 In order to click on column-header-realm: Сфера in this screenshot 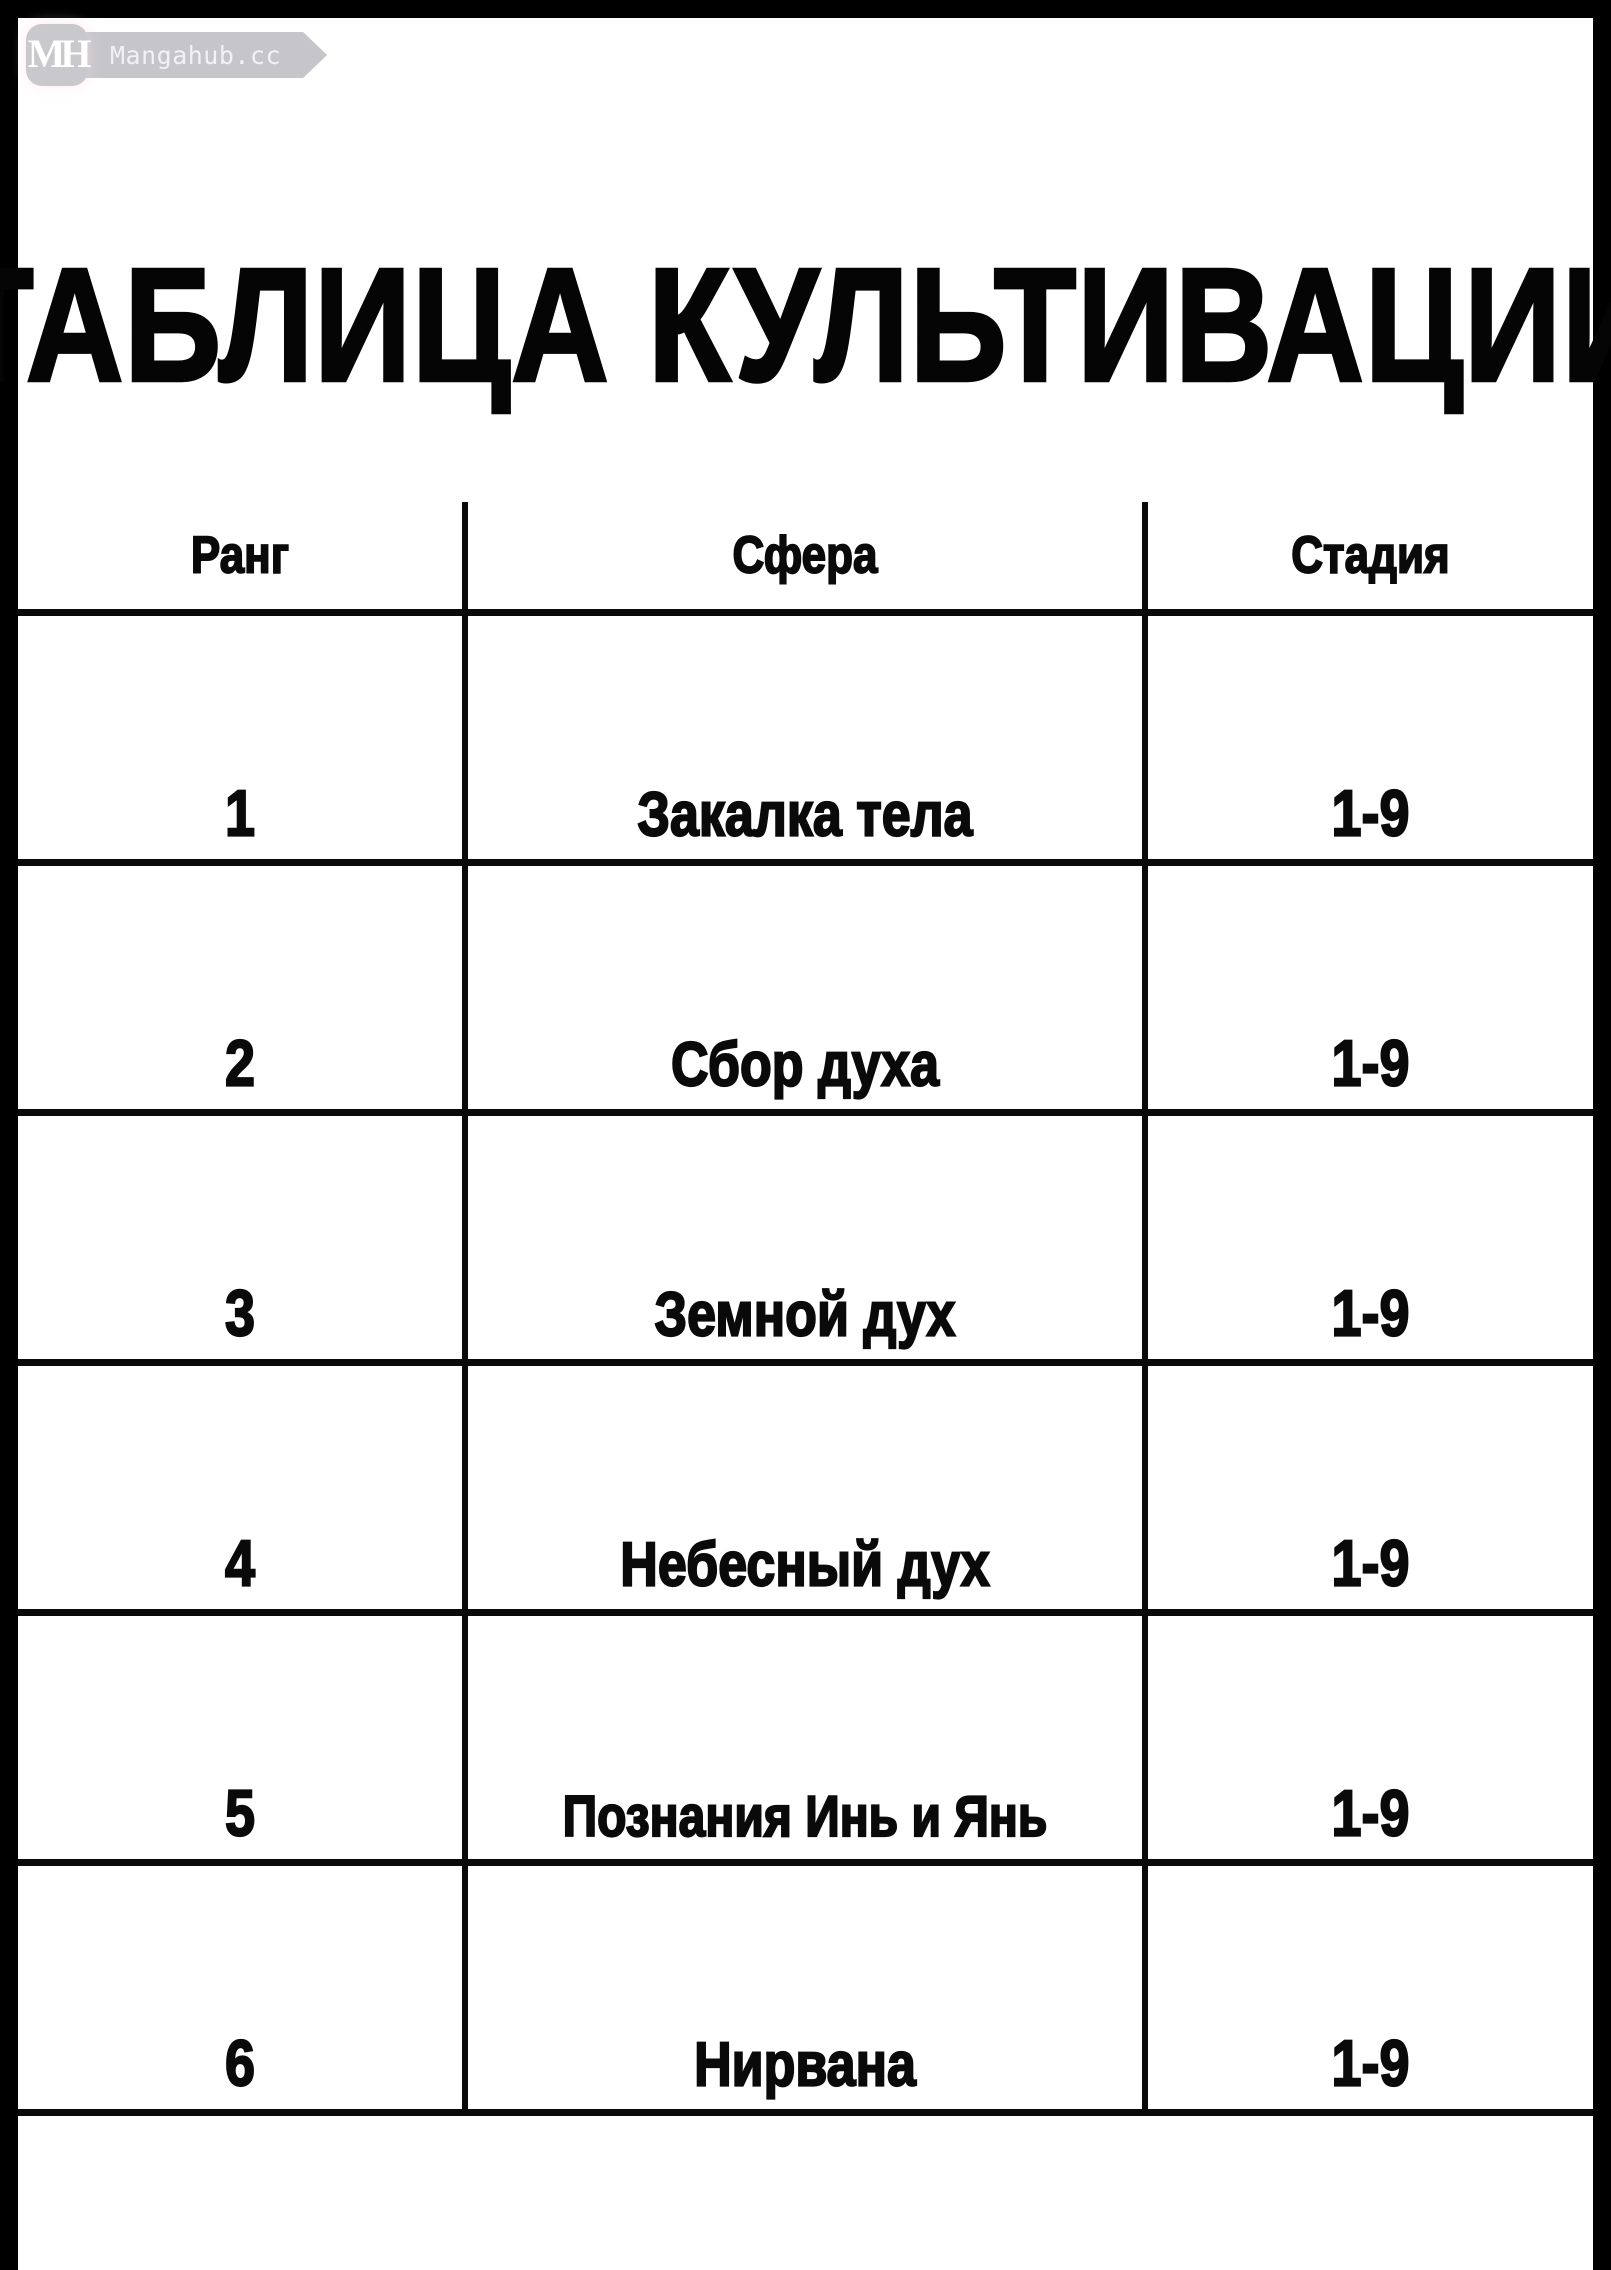, I will do `click(806, 559)`.